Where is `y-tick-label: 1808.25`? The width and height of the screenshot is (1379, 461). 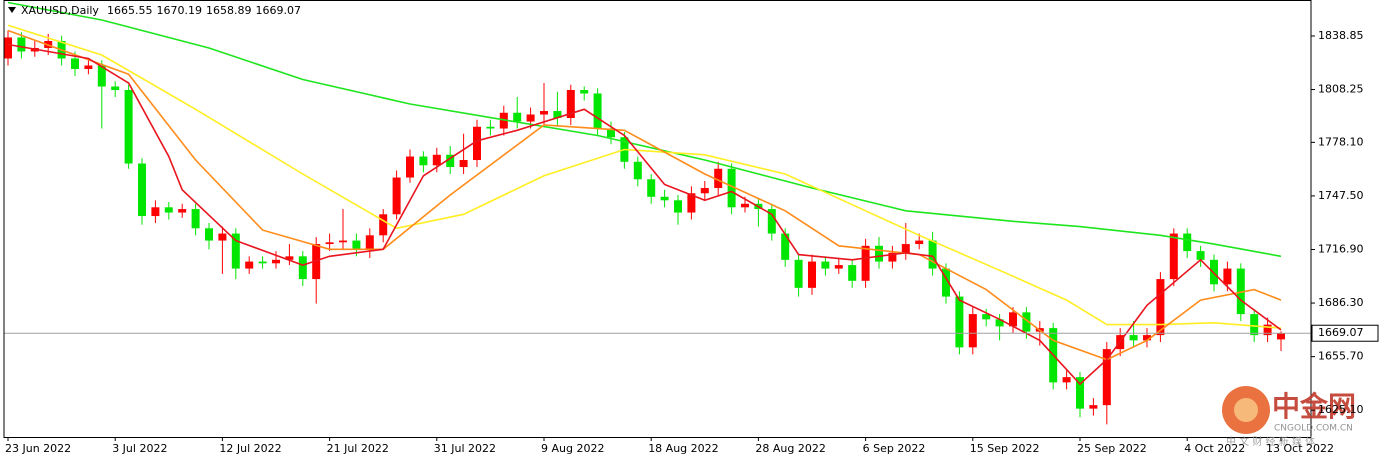
y-tick-label: 1808.25 is located at coordinates (1341, 89).